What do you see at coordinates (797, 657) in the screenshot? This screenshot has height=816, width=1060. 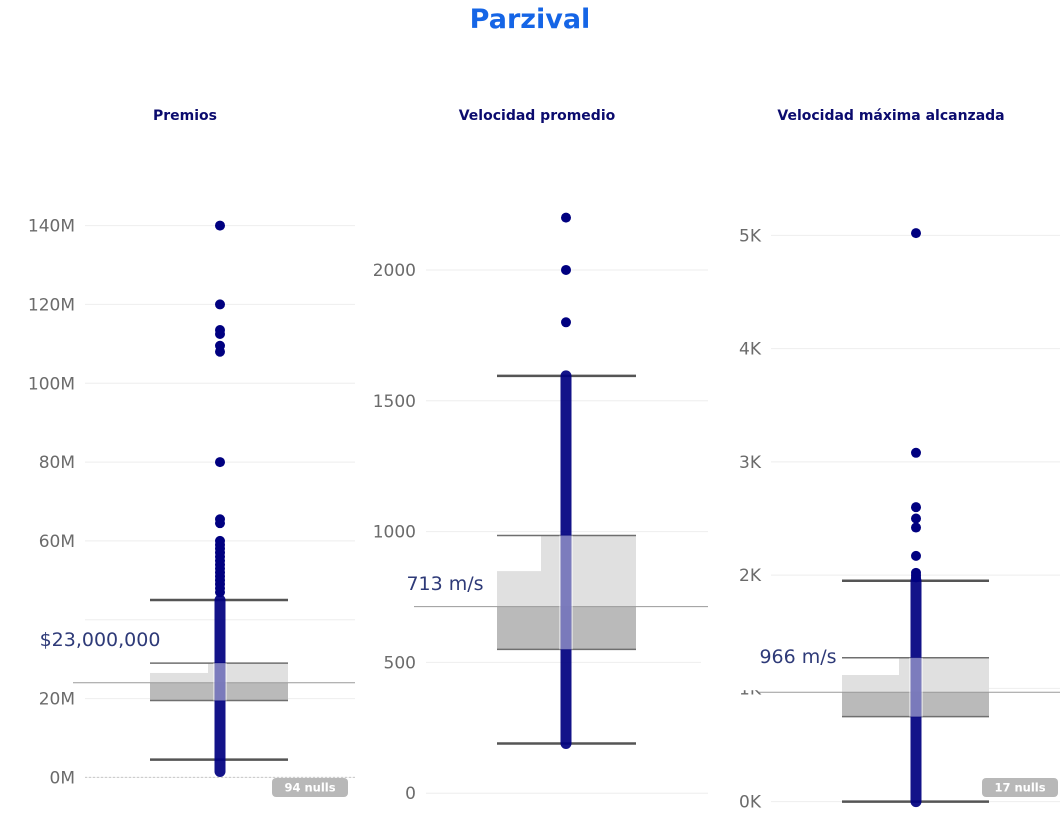 I see `median-label: 966 m/s` at bounding box center [797, 657].